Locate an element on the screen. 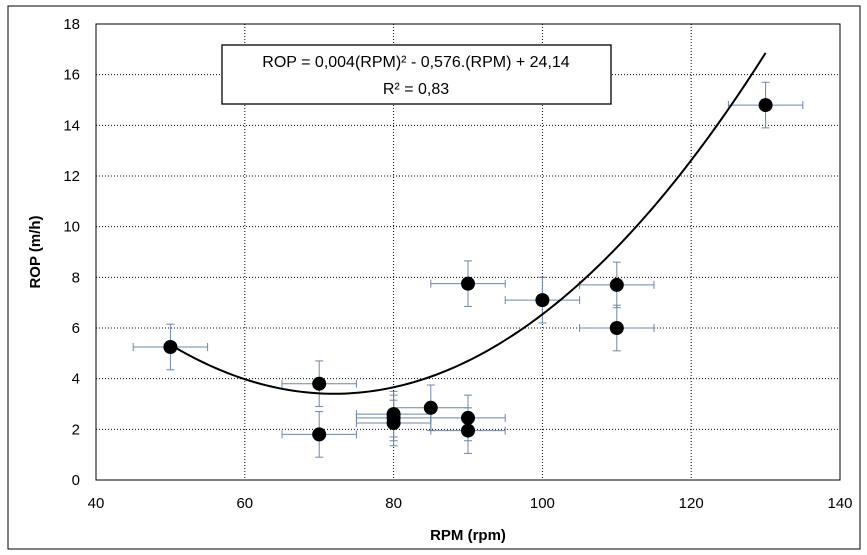  x-tick-label: 80 is located at coordinates (393, 503).